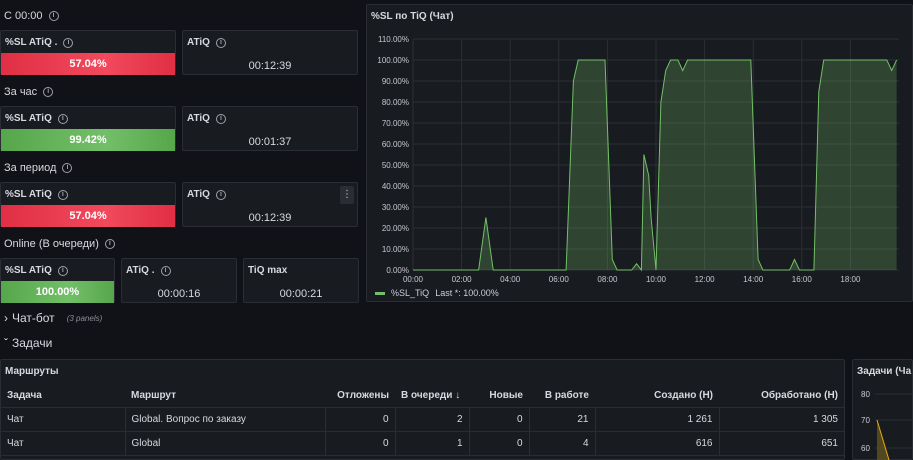  I want to click on panel-title: ATiQ . i, so click(148, 270).